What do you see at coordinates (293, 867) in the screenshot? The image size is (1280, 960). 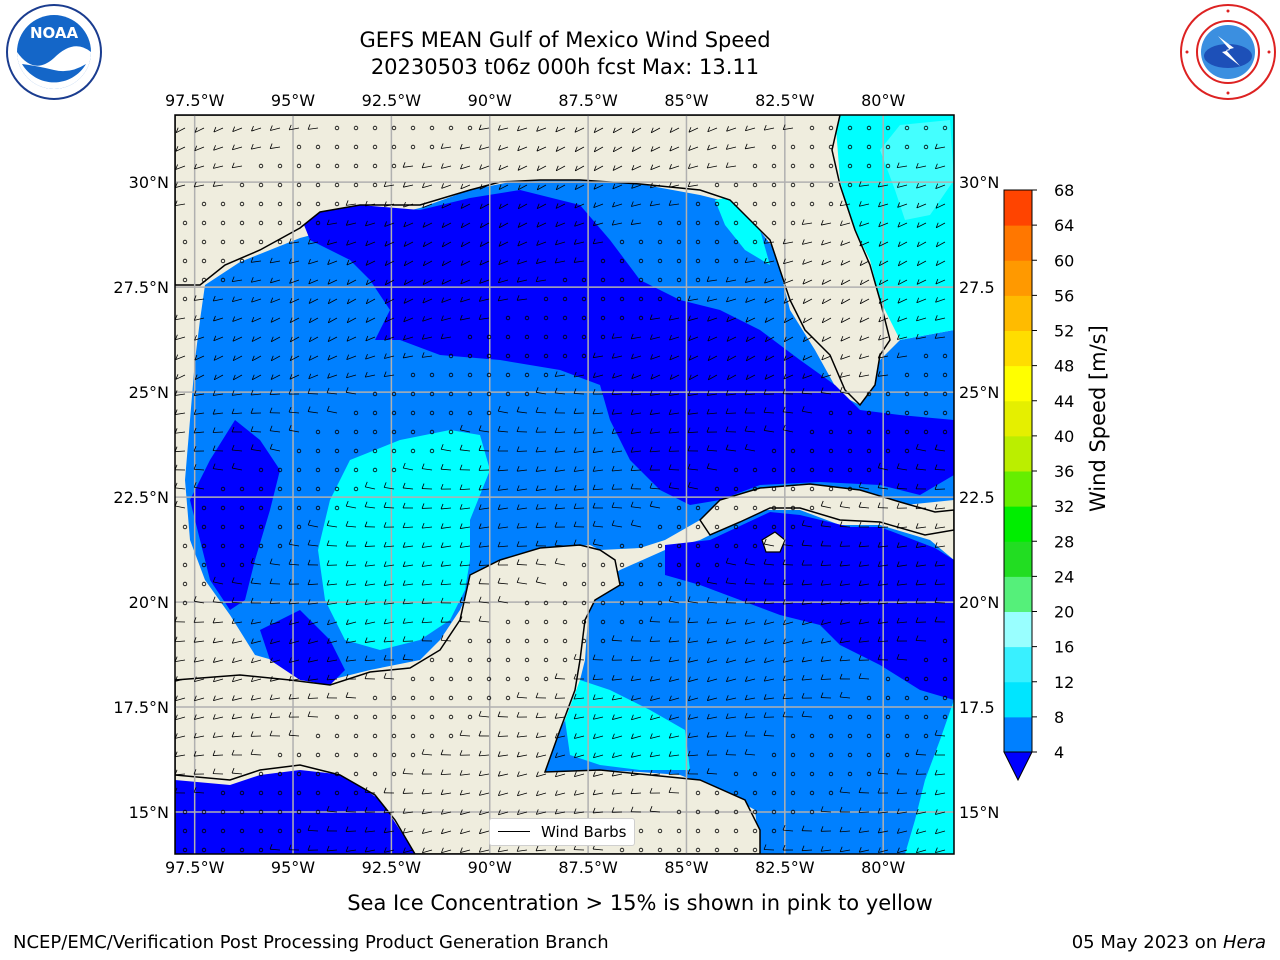 I see `lon-label-bottom: 95°W` at bounding box center [293, 867].